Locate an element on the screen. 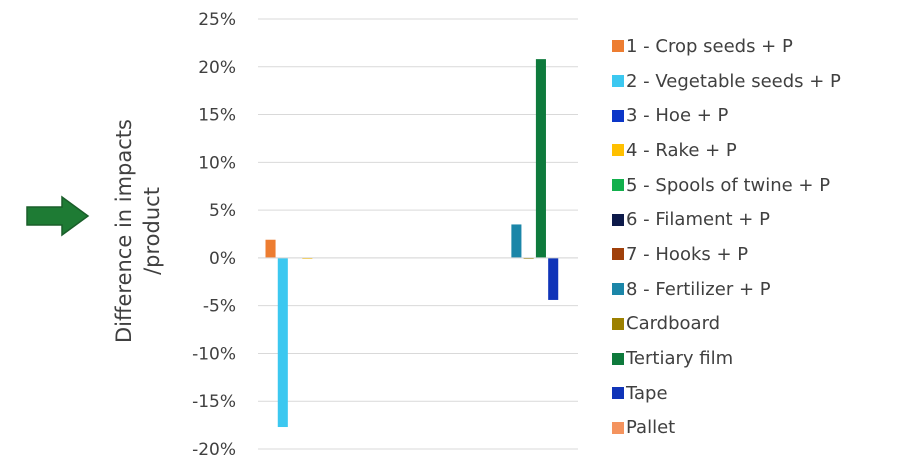  legend-item: 1 - Crop seeds + P is located at coordinates (726, 46).